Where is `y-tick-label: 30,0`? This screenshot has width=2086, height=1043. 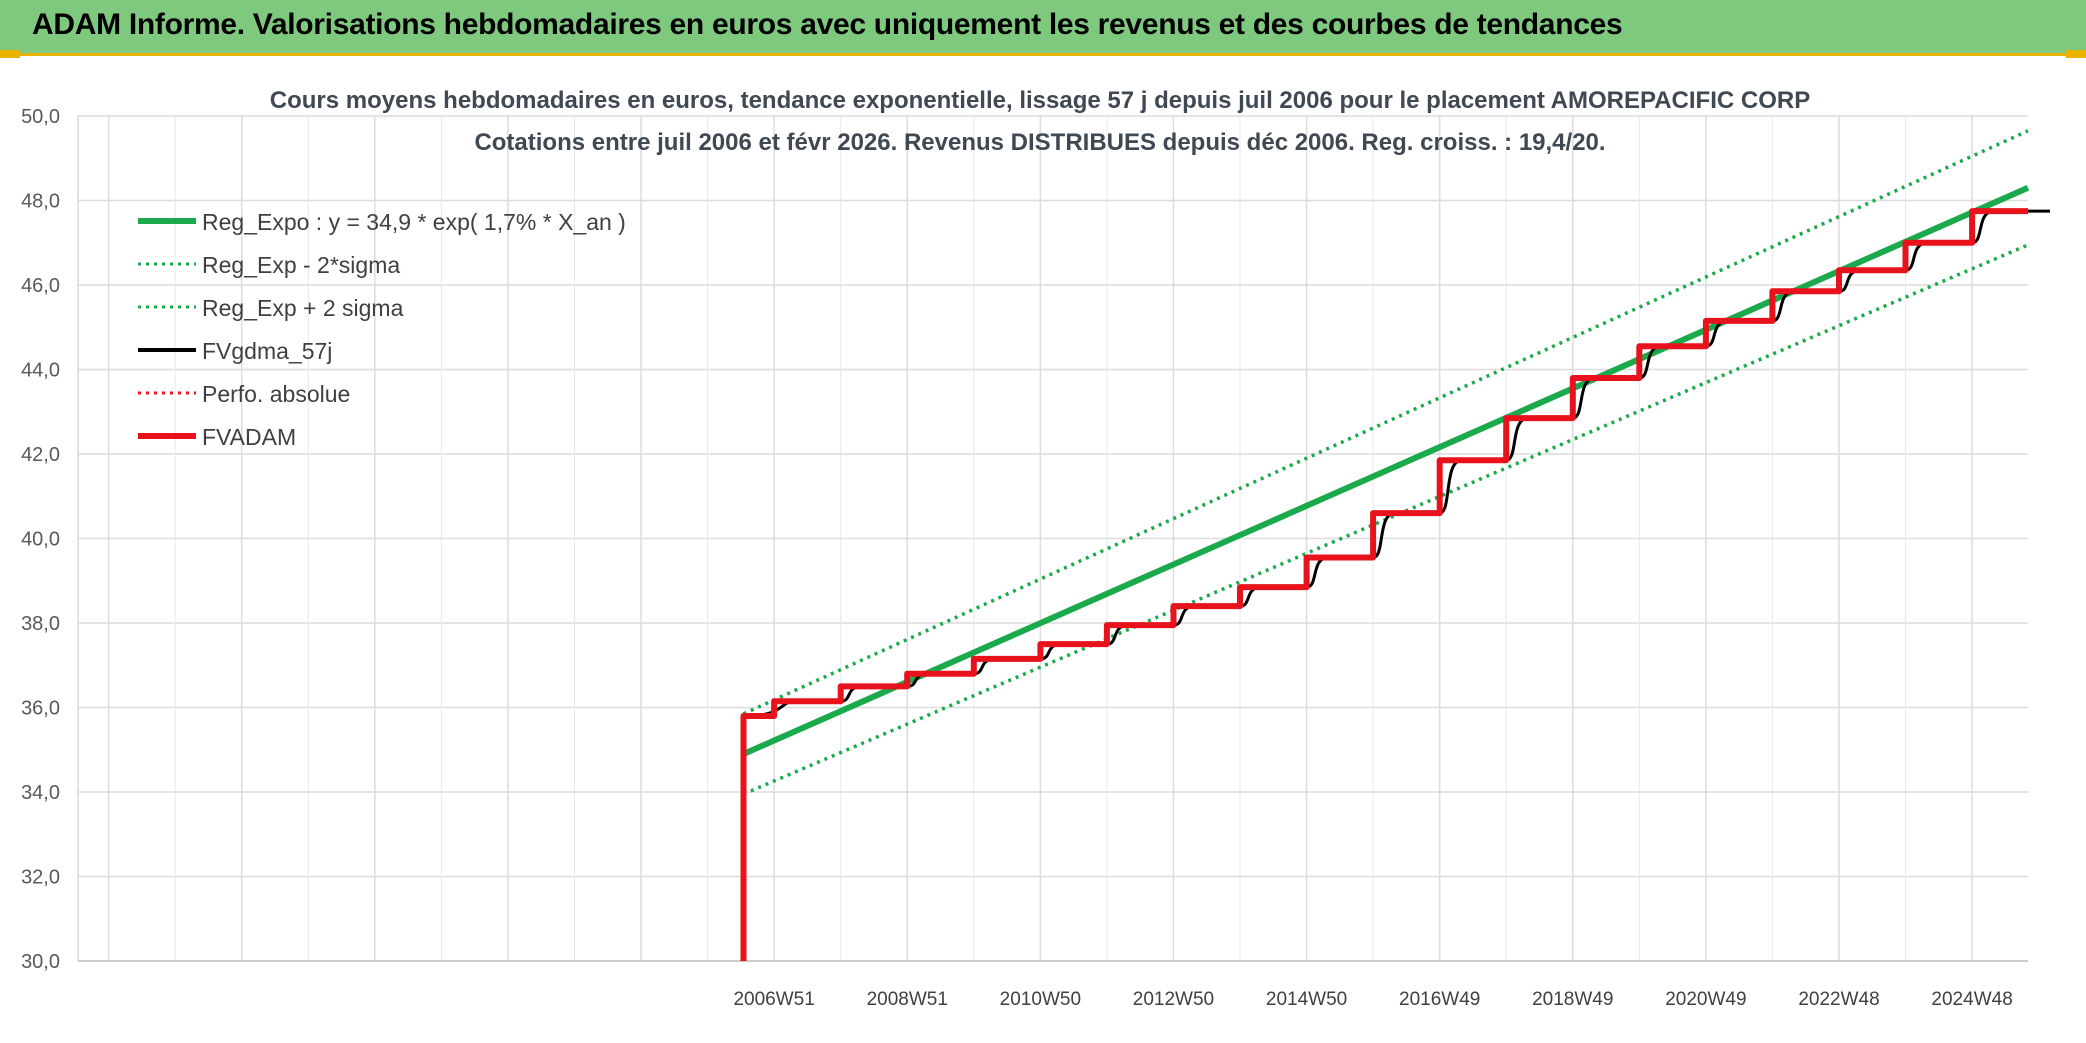 y-tick-label: 30,0 is located at coordinates (40, 962).